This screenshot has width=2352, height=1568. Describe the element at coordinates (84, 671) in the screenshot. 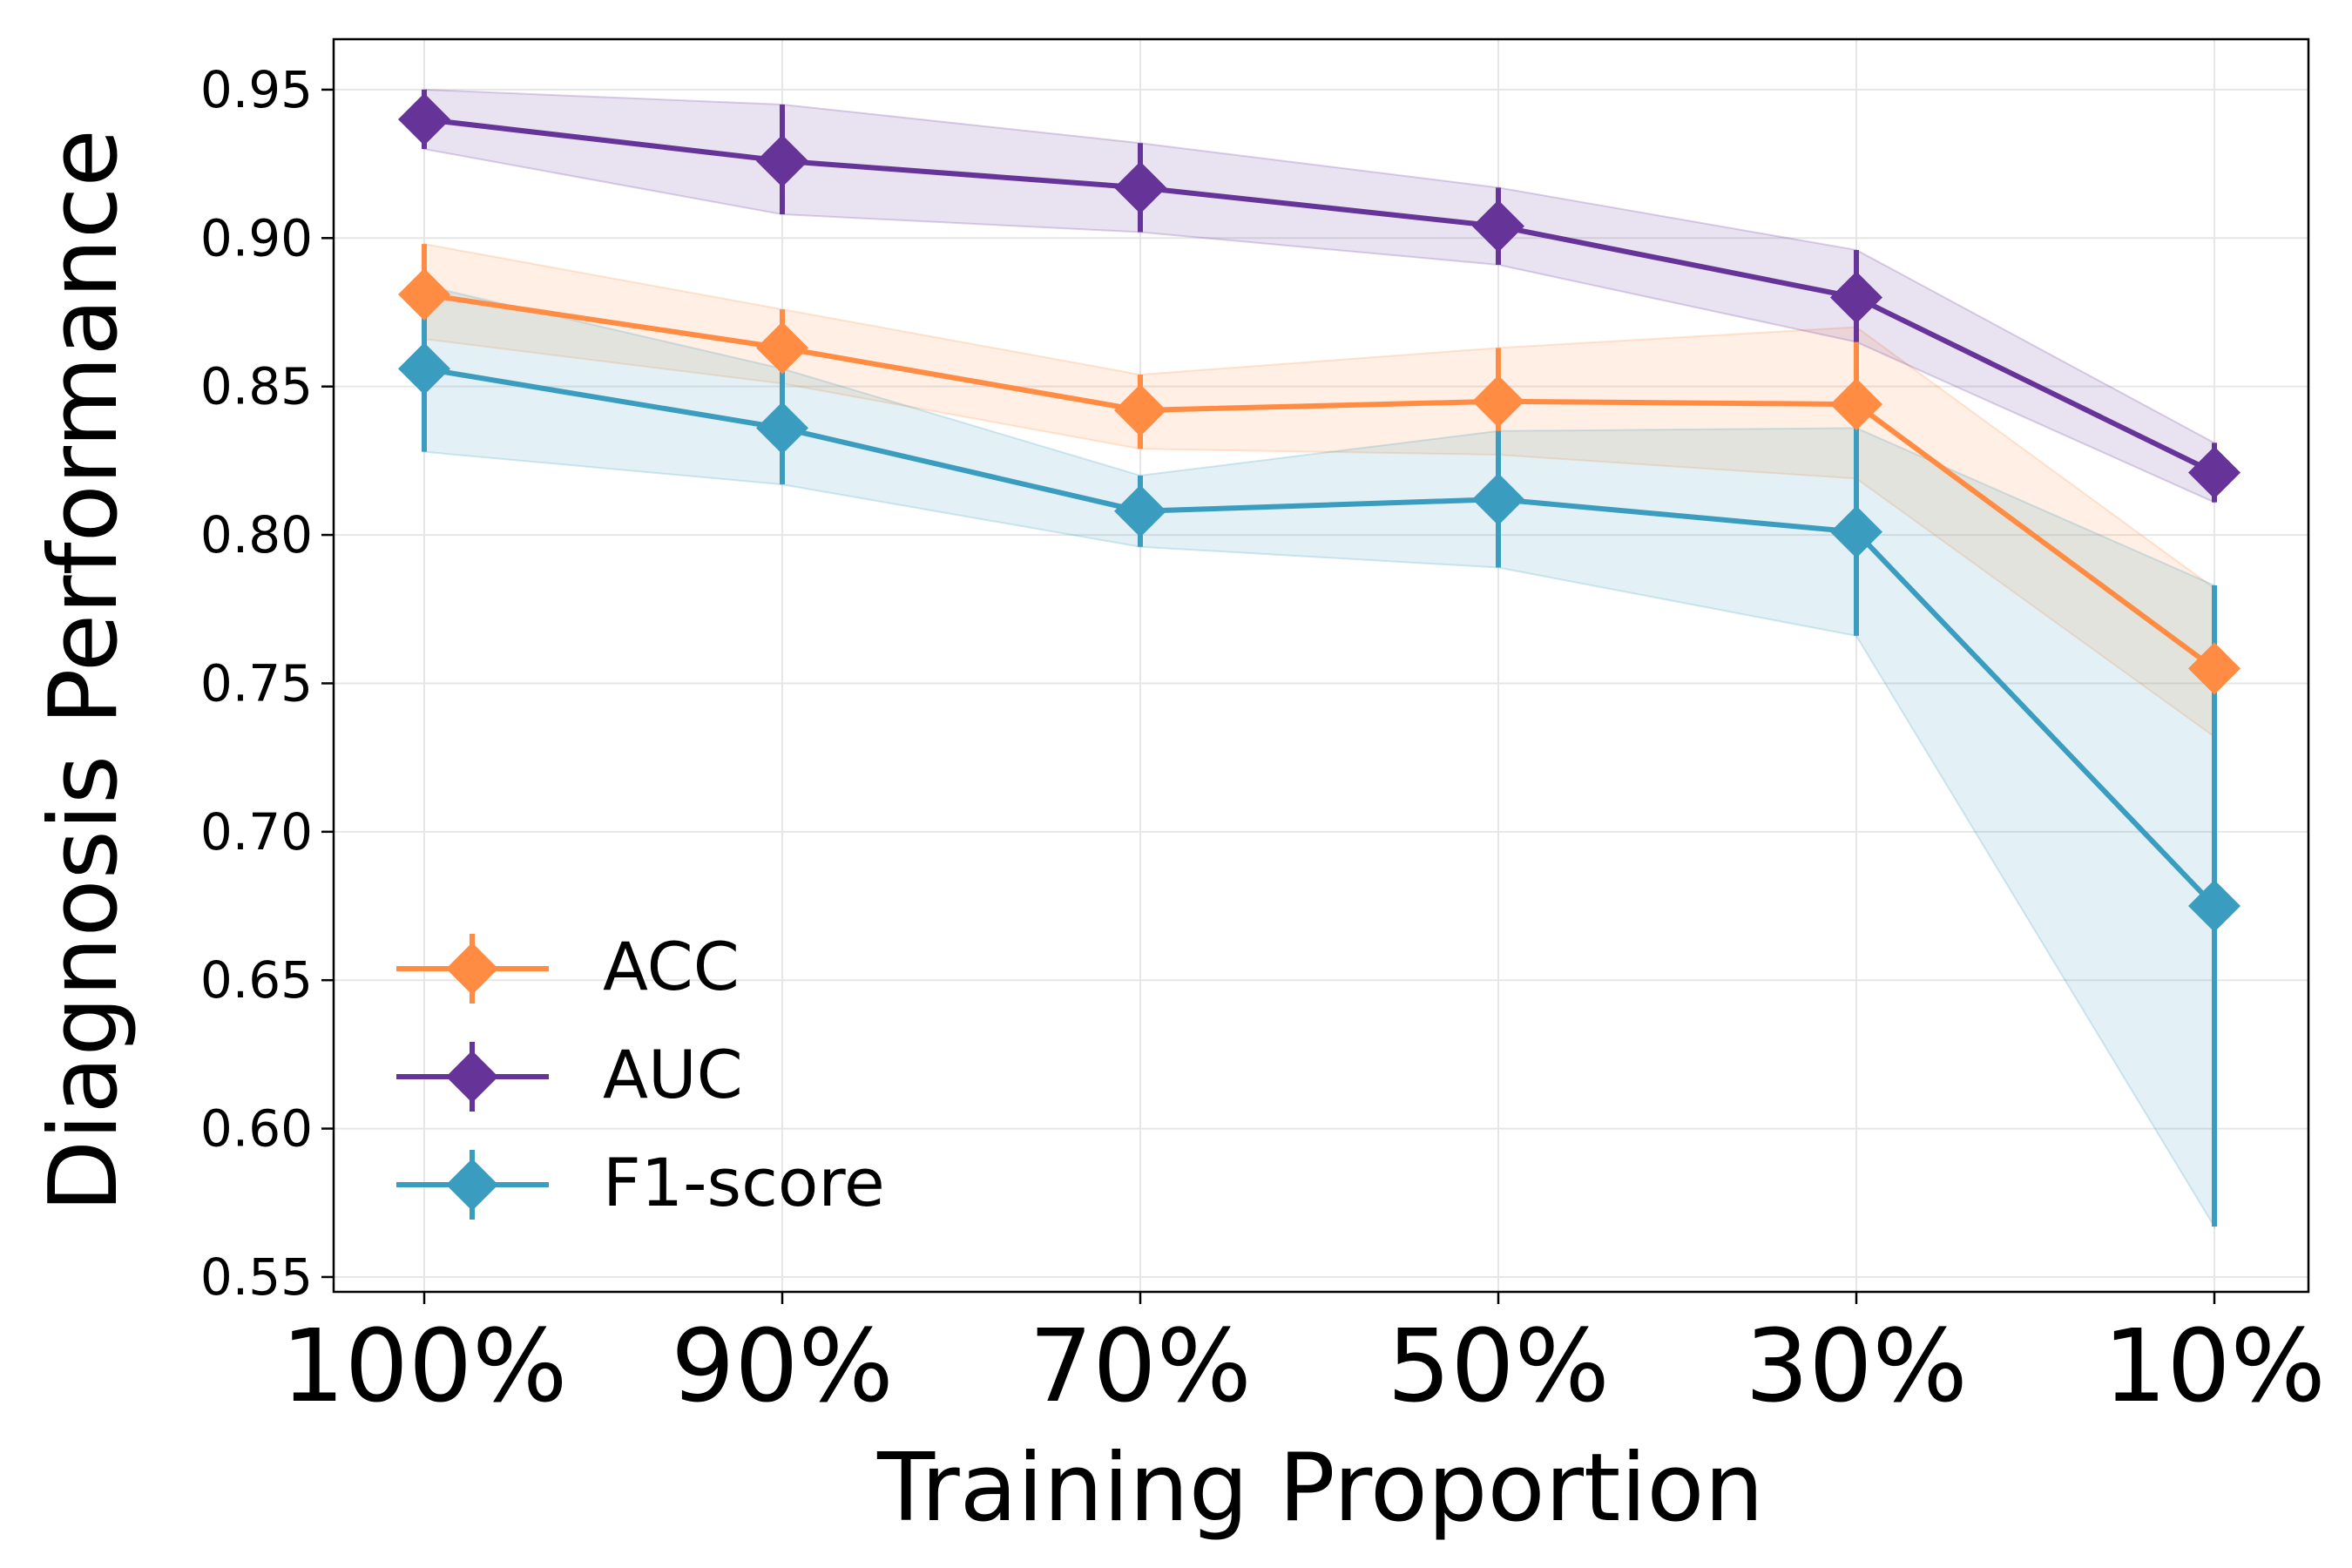

I see `y-axis-label: Diagnosis Performance` at that location.